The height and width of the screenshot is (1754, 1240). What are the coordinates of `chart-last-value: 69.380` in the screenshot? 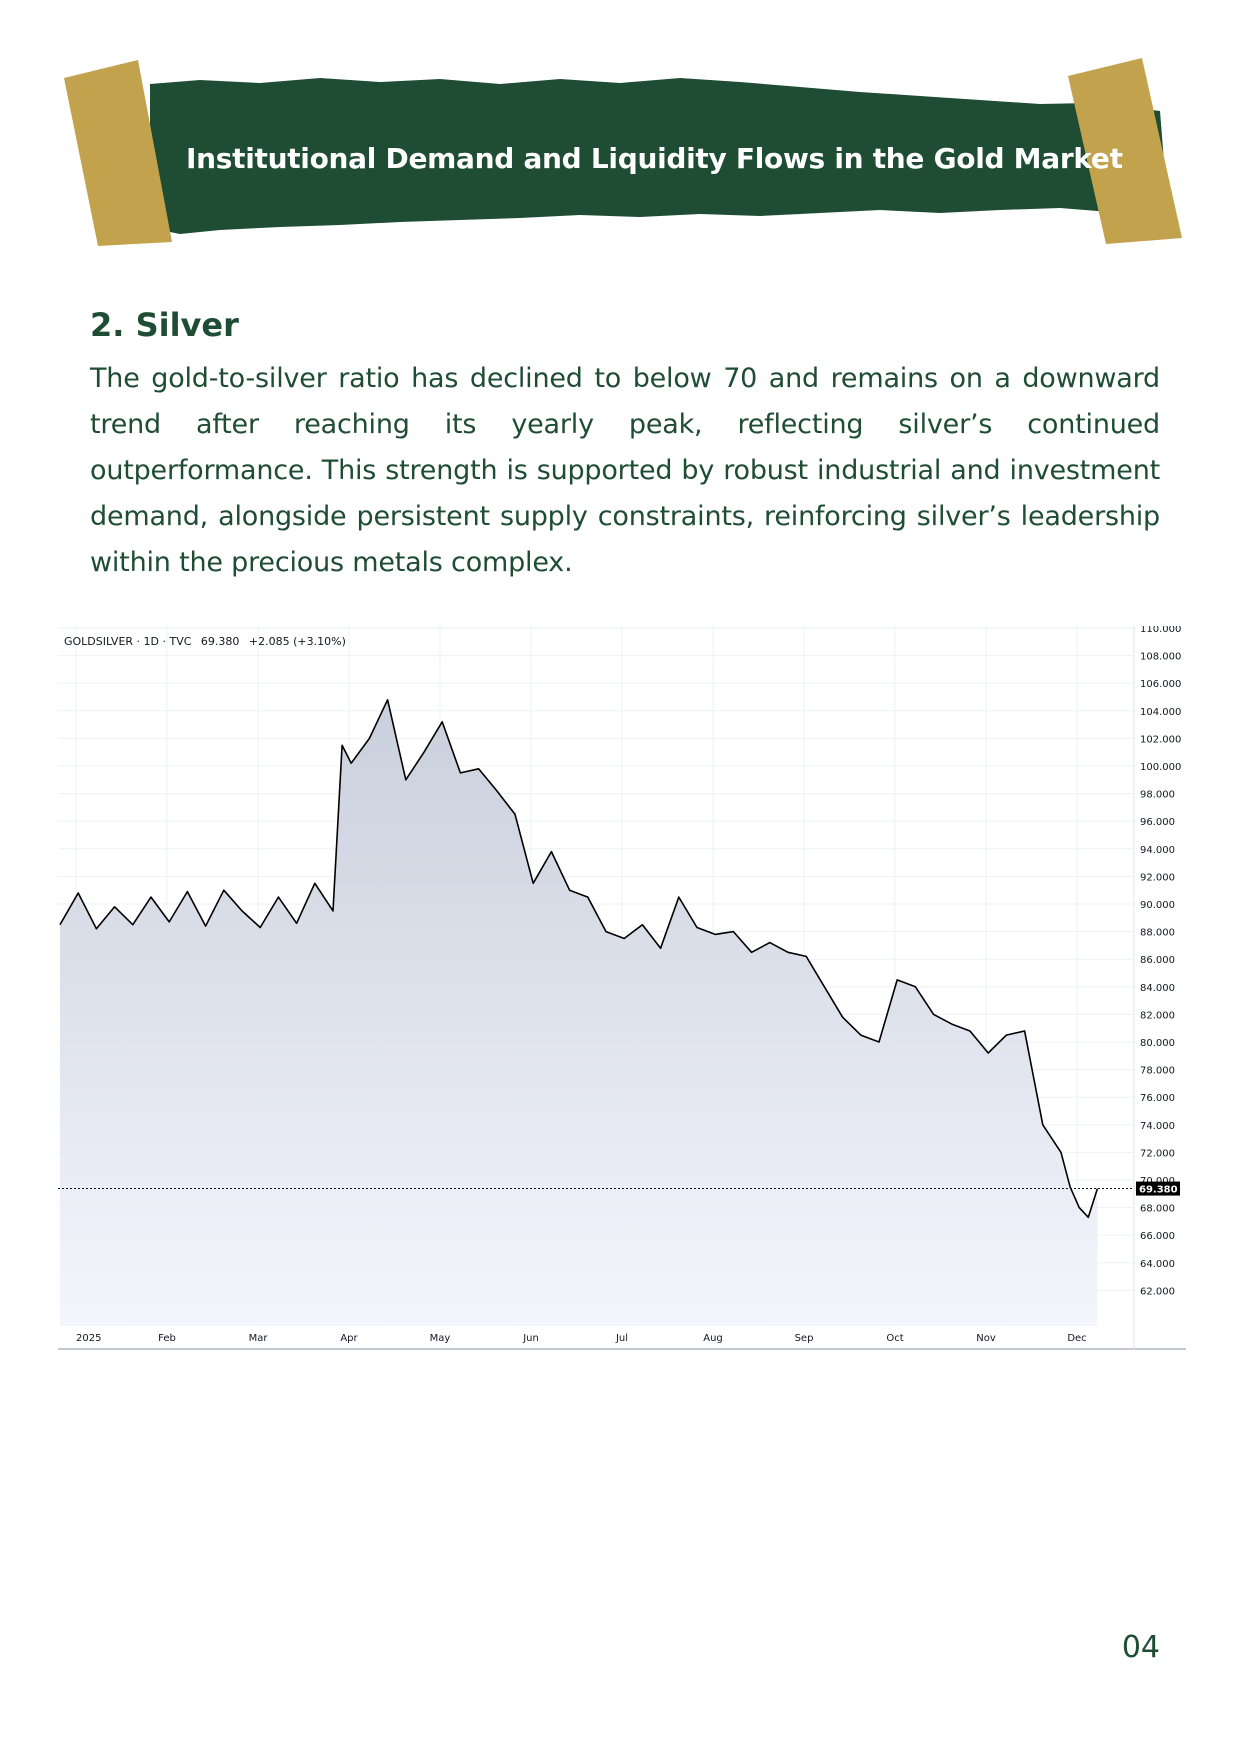 It's located at (220, 641).